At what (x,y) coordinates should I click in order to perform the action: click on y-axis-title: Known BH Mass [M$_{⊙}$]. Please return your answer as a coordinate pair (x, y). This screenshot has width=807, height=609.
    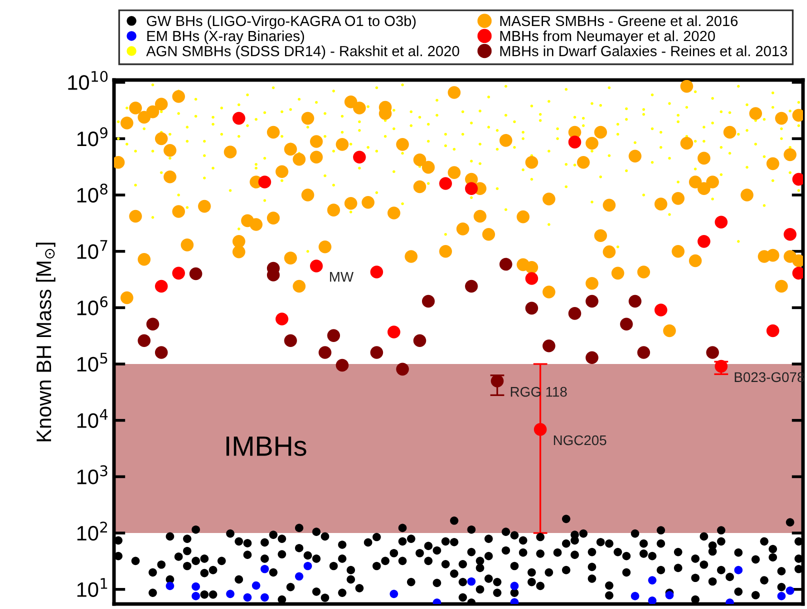
    Looking at the image, I should click on (46, 342).